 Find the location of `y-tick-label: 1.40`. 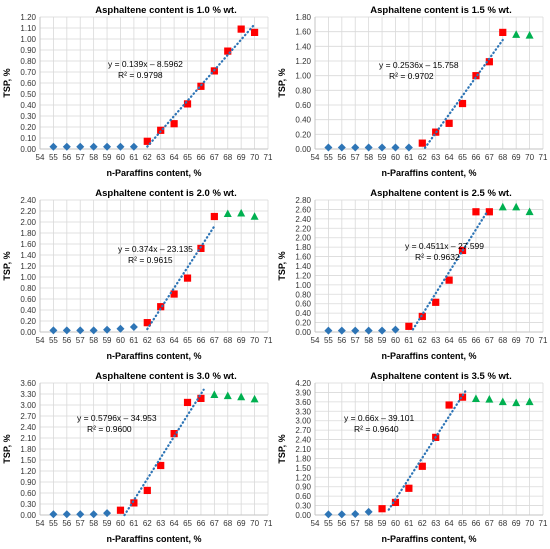

y-tick-label: 1.40 is located at coordinates (303, 266).